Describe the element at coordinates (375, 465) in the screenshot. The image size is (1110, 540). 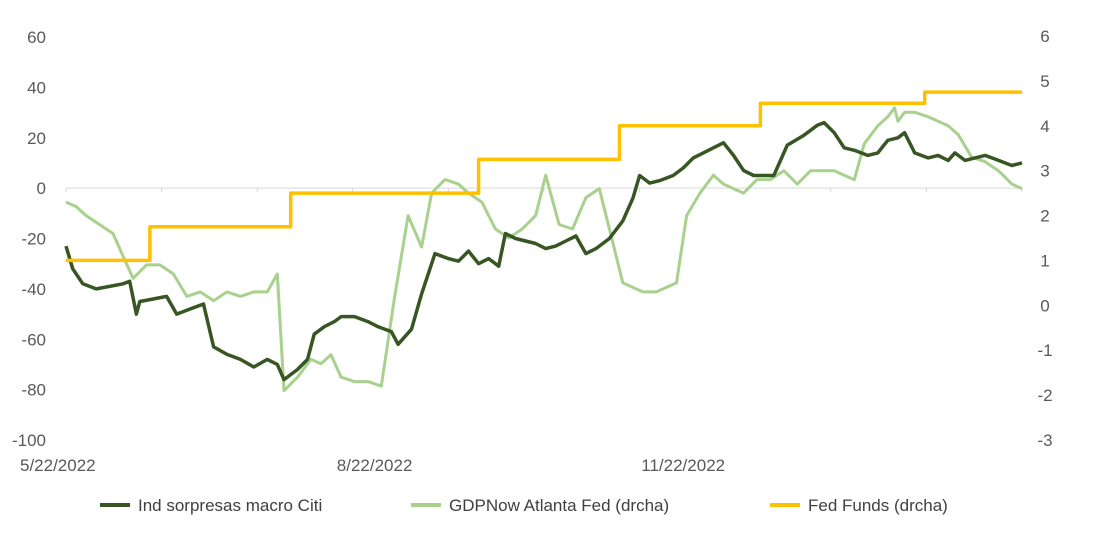
I see `x-tick-label: 8/22/2022` at that location.